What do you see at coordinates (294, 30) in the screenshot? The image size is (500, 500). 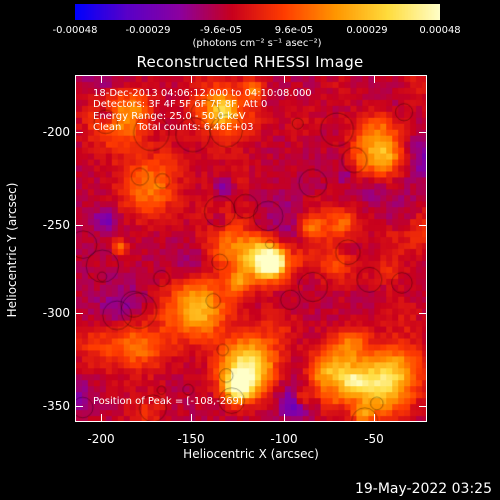 I see `colorbar-label: 9.6e-05` at bounding box center [294, 30].